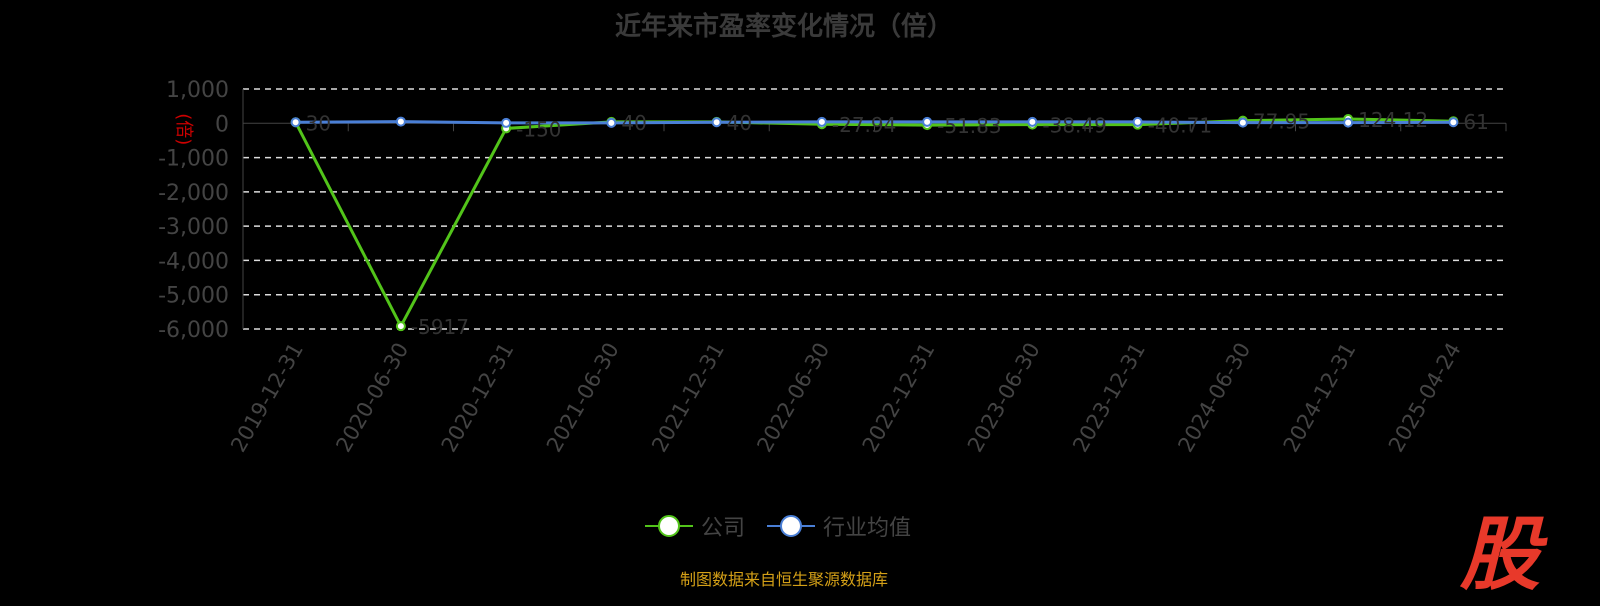 This screenshot has height=606, width=1600. What do you see at coordinates (1180, 126) in the screenshot?
I see `data-label: -40.71` at bounding box center [1180, 126].